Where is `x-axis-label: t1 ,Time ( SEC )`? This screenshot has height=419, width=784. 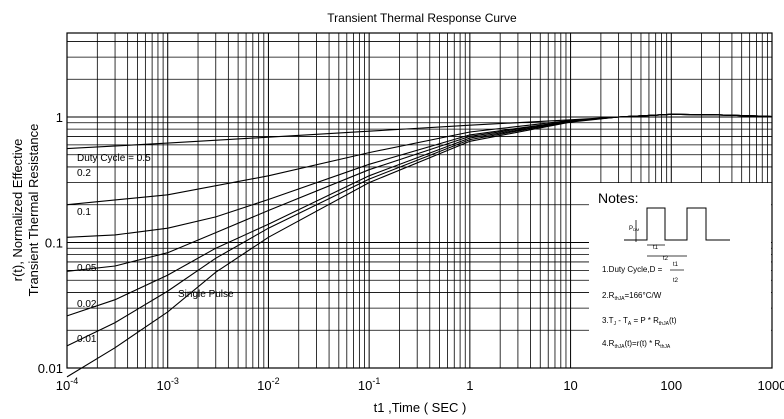 x-axis-label: t1 ,Time ( SEC ) is located at coordinates (420, 407).